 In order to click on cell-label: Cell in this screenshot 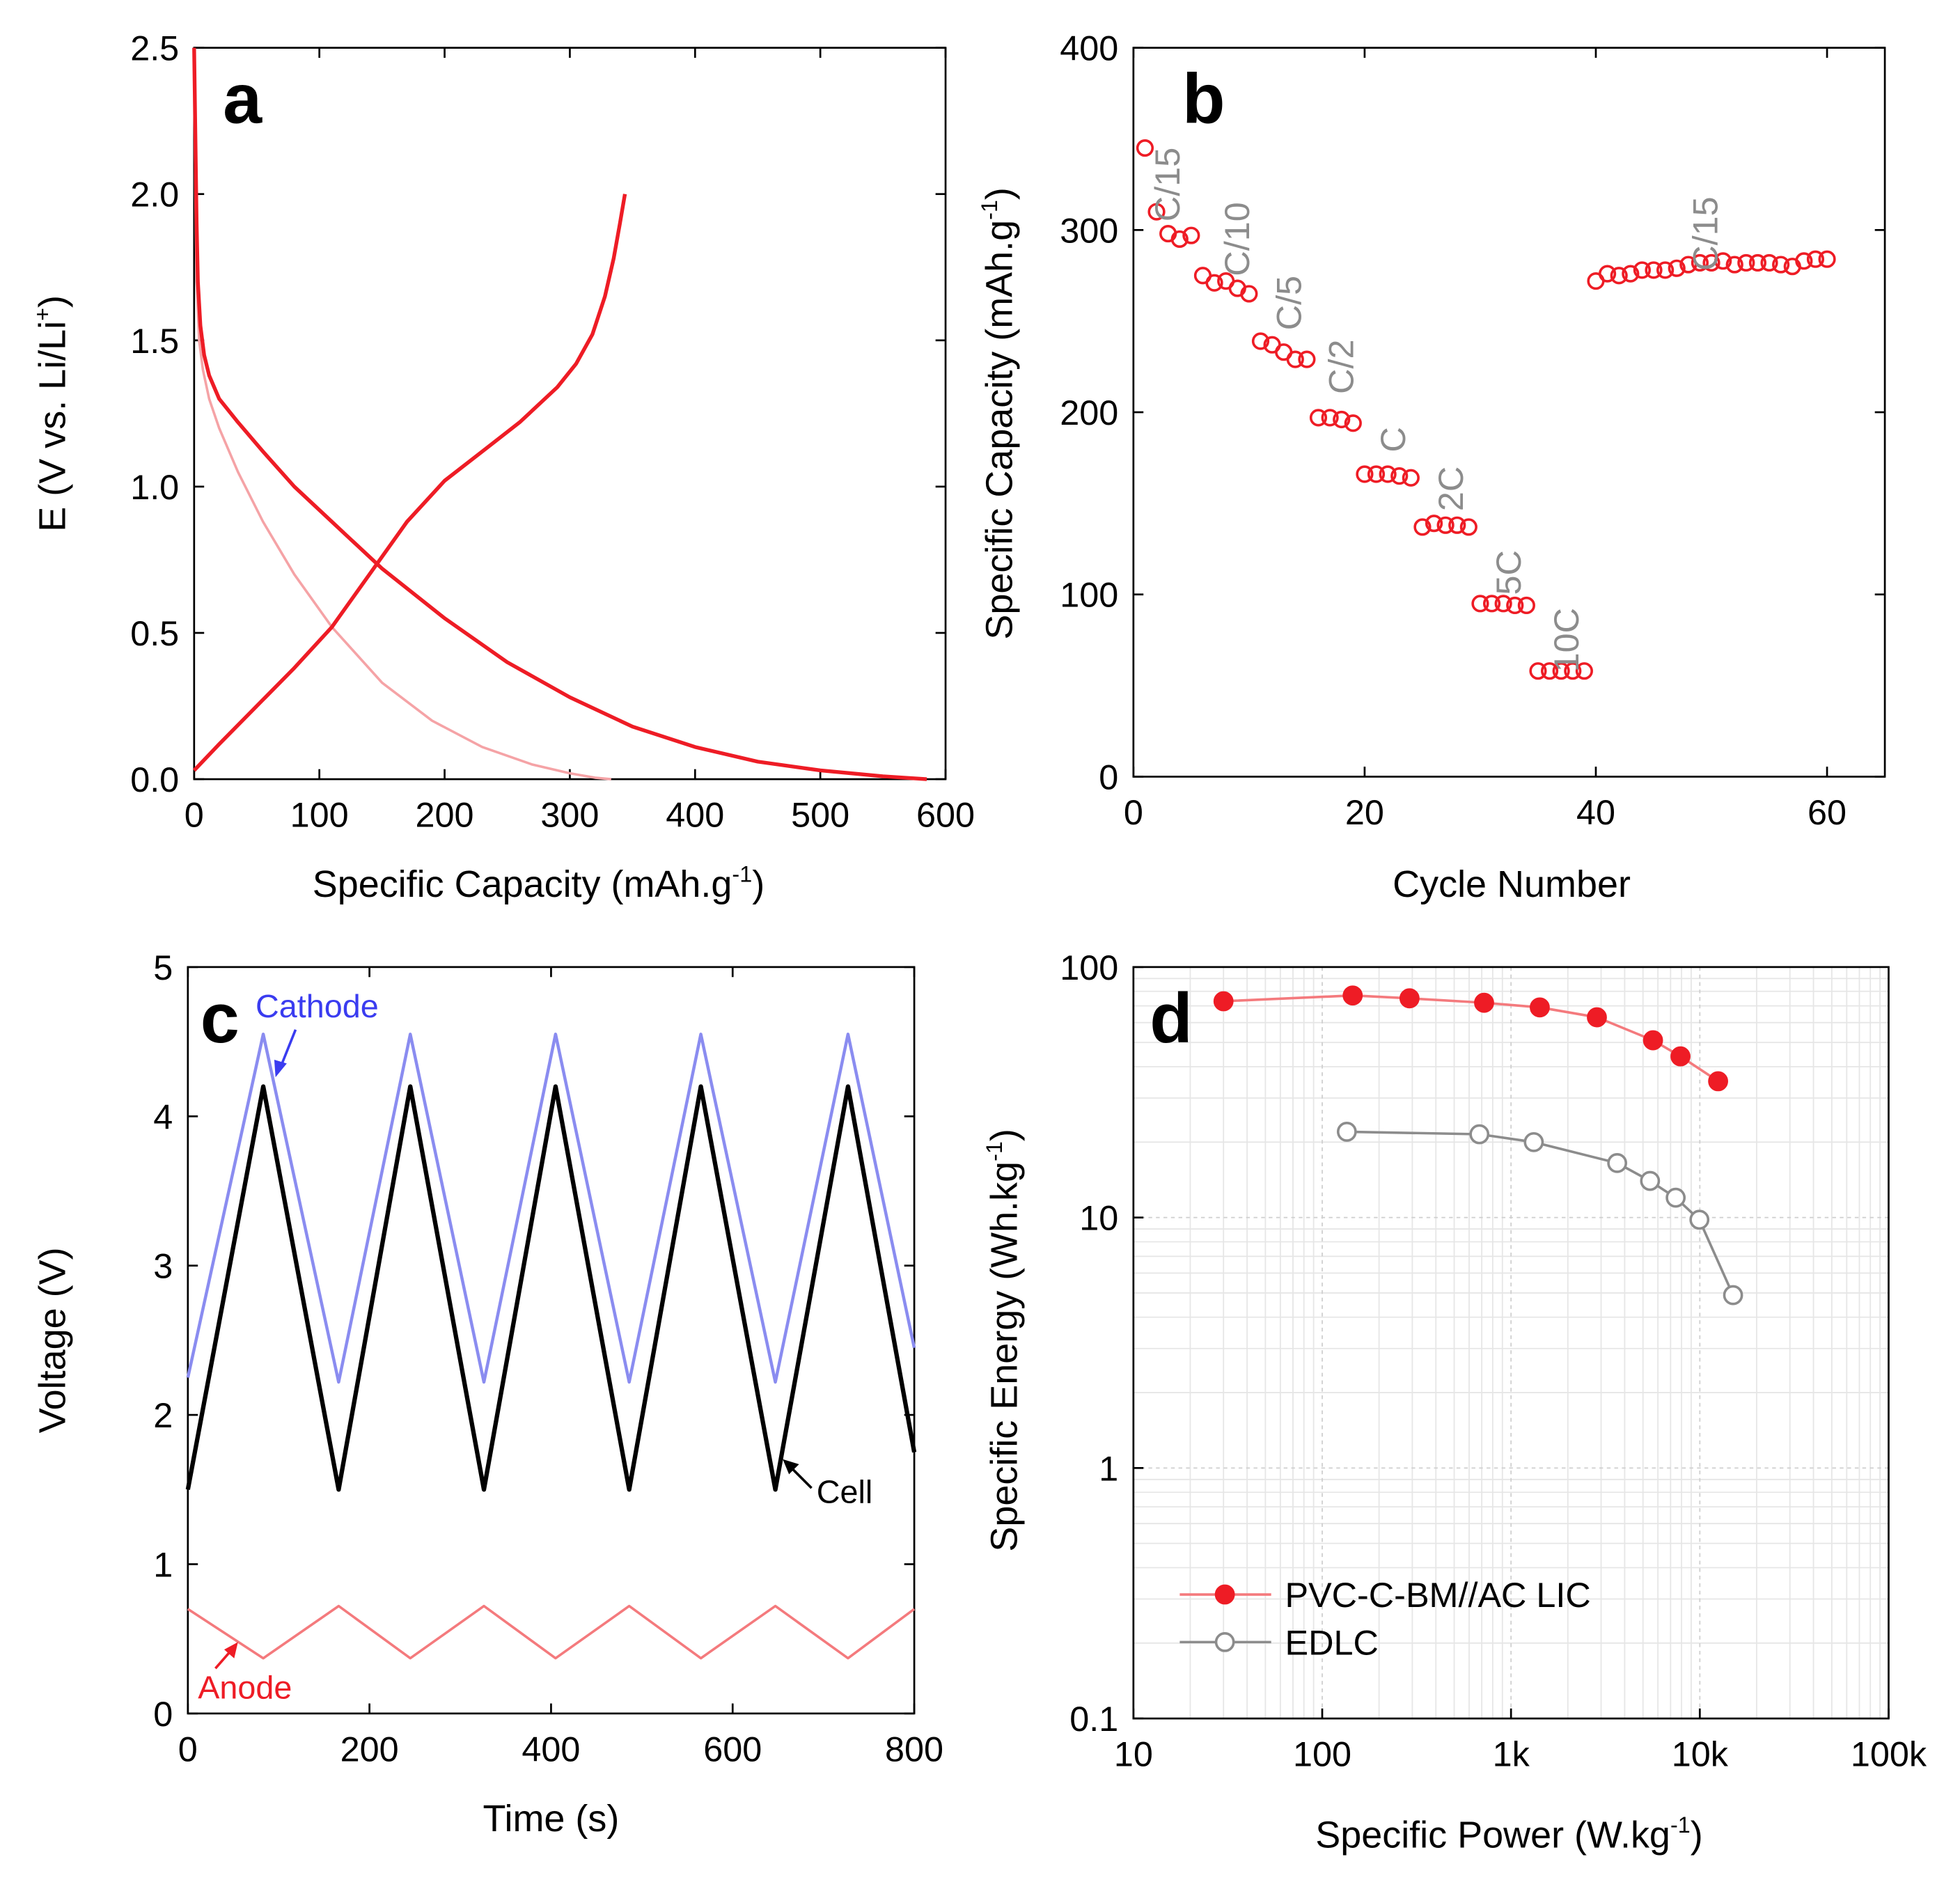, I will do `click(845, 1492)`.